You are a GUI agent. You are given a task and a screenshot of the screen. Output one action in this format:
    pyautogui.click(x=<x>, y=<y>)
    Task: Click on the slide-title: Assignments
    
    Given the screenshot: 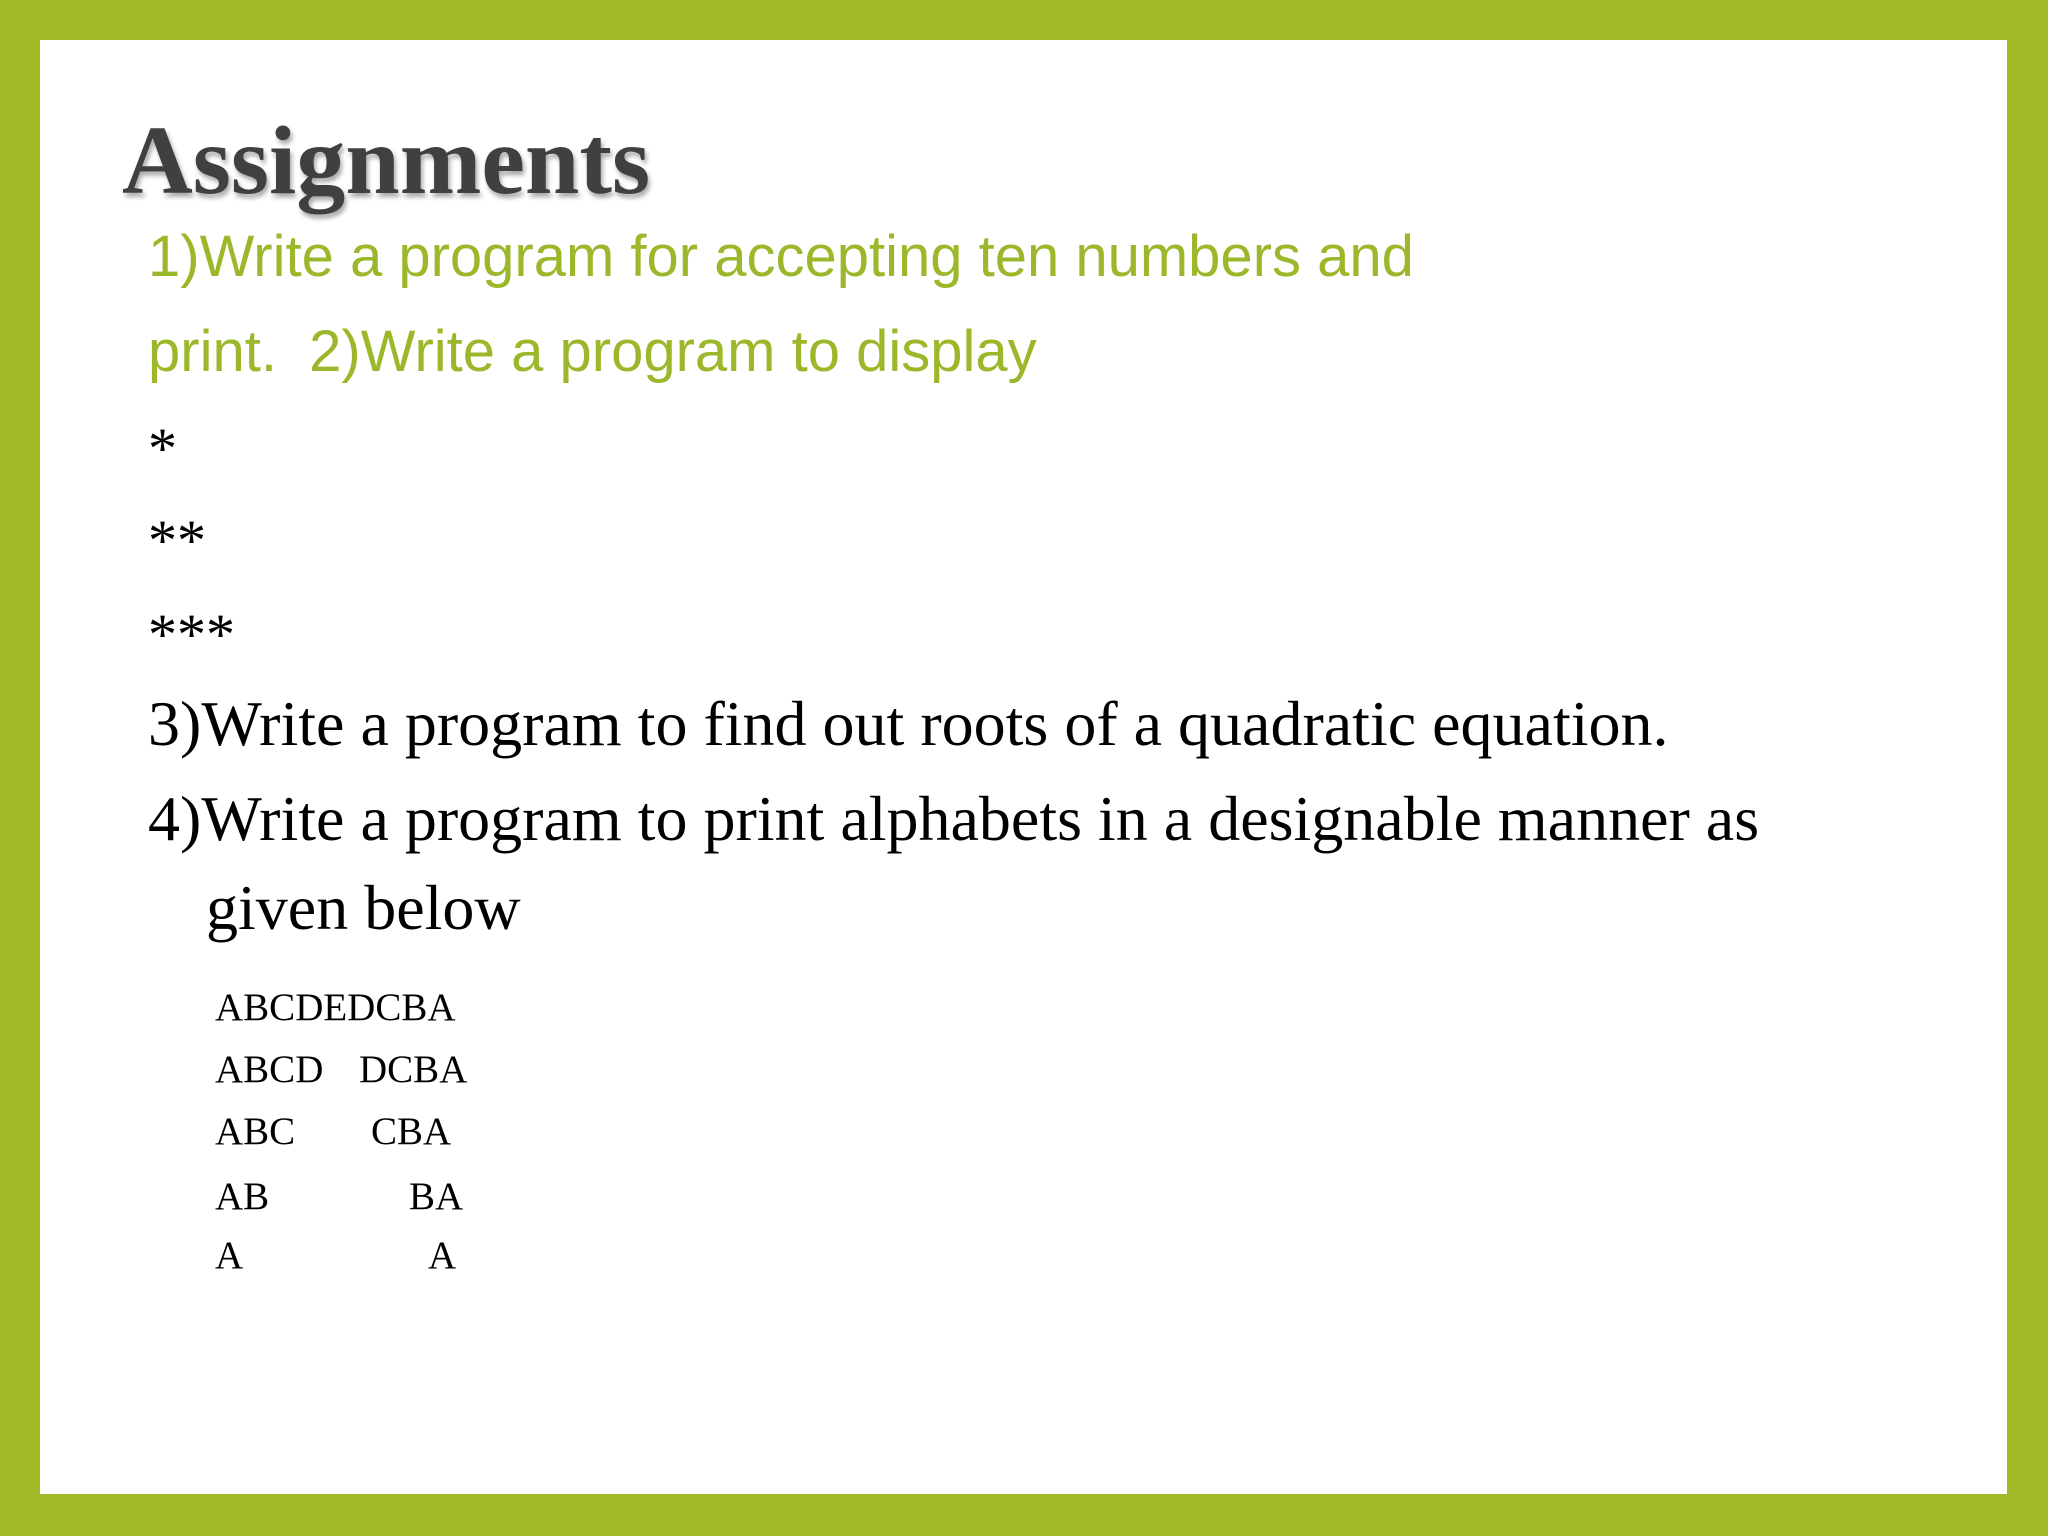 What is the action you would take?
    pyautogui.click(x=386, y=161)
    